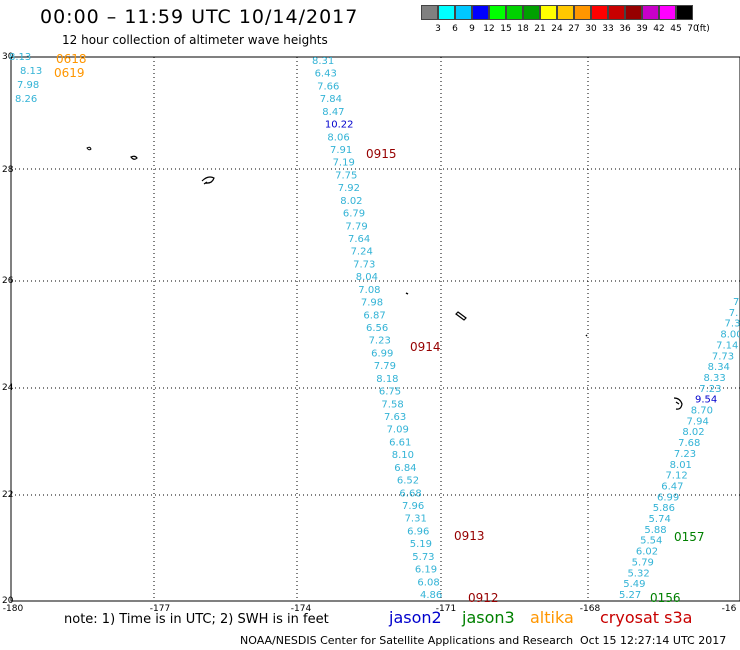 The height and width of the screenshot is (650, 740). Describe the element at coordinates (655, 530) in the screenshot. I see `swh-value-label: 5.88` at that location.